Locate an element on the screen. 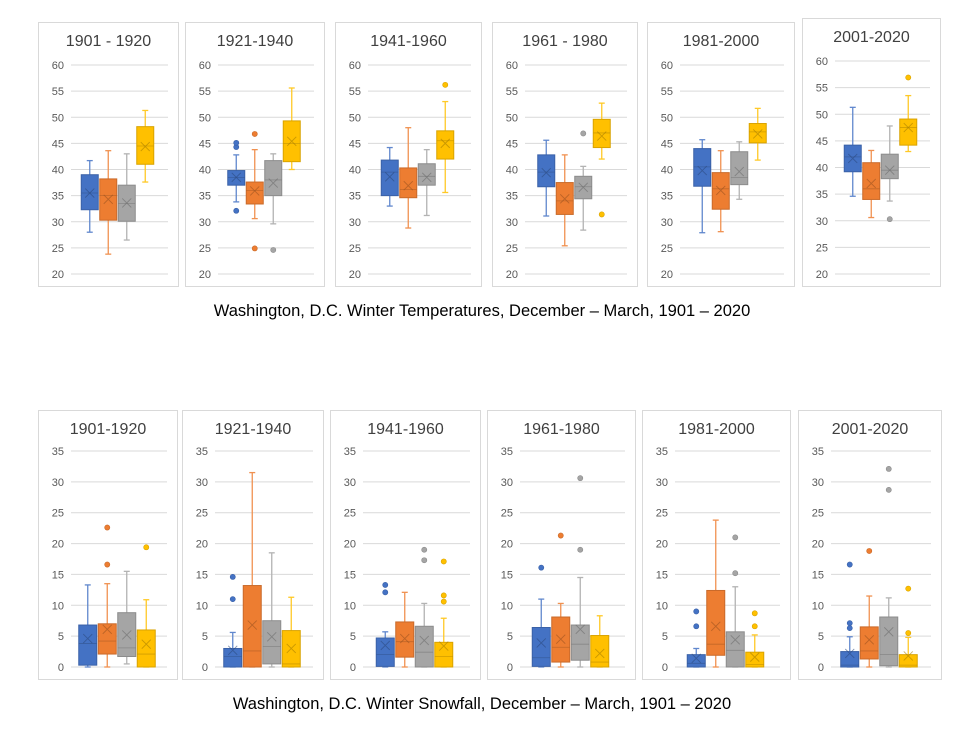 This screenshot has width=964, height=750. y-tick-label: 10 is located at coordinates (818, 606).